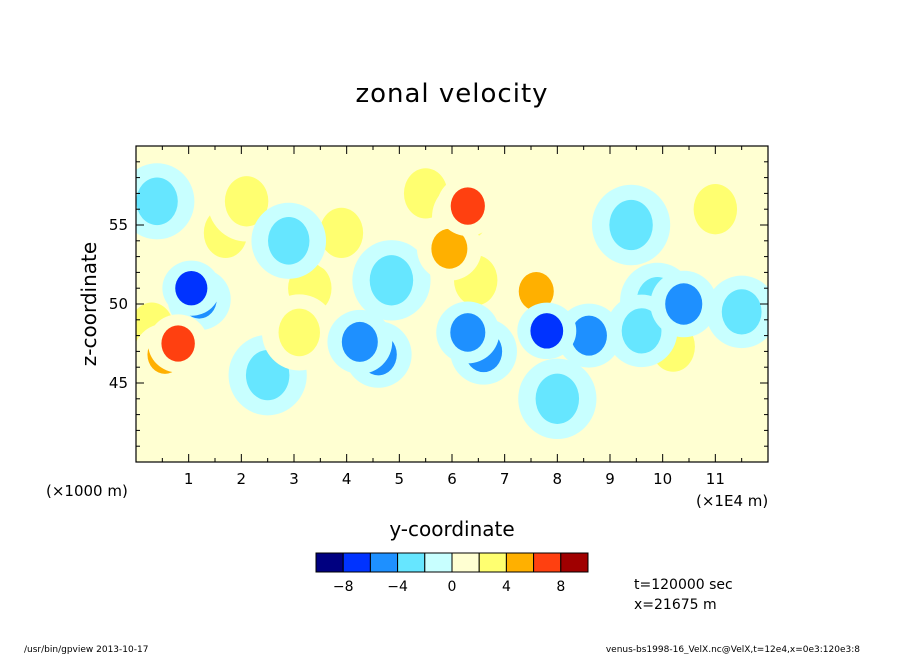  I want to click on x-tick-label: 2, so click(242, 479).